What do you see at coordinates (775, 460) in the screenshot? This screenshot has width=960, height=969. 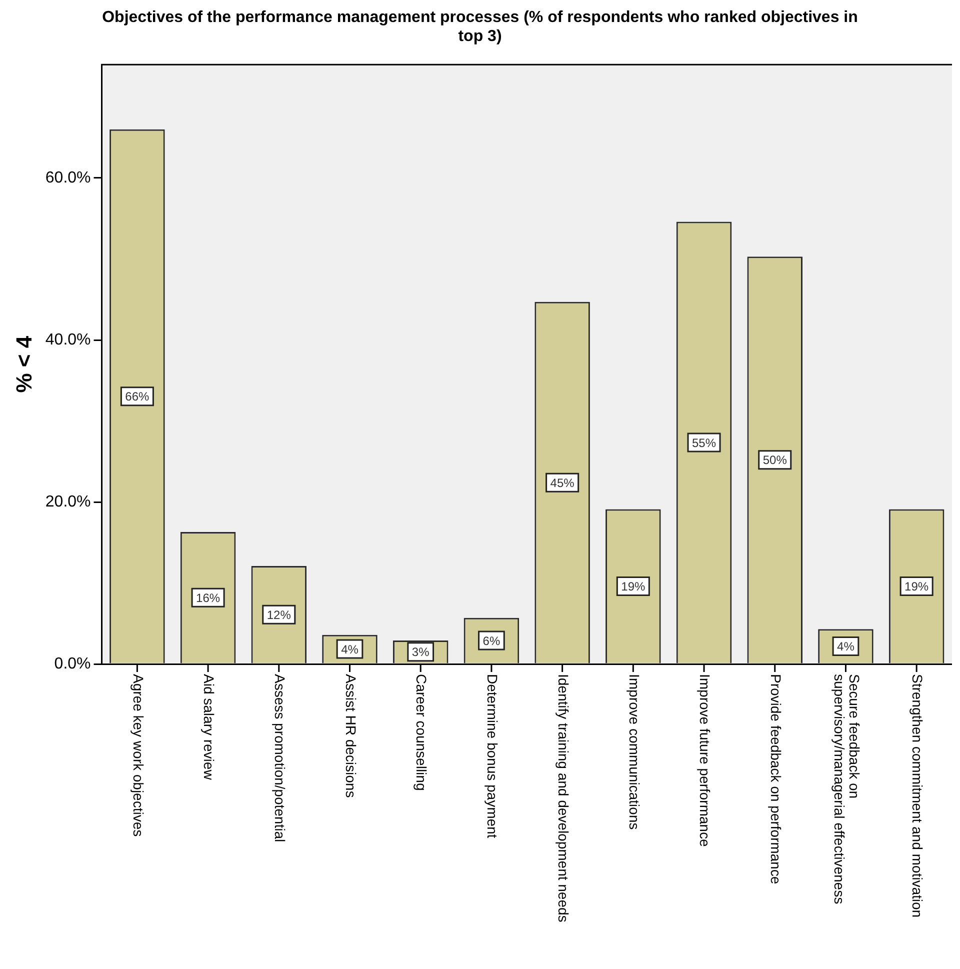 I see `data-label: 50%` at bounding box center [775, 460].